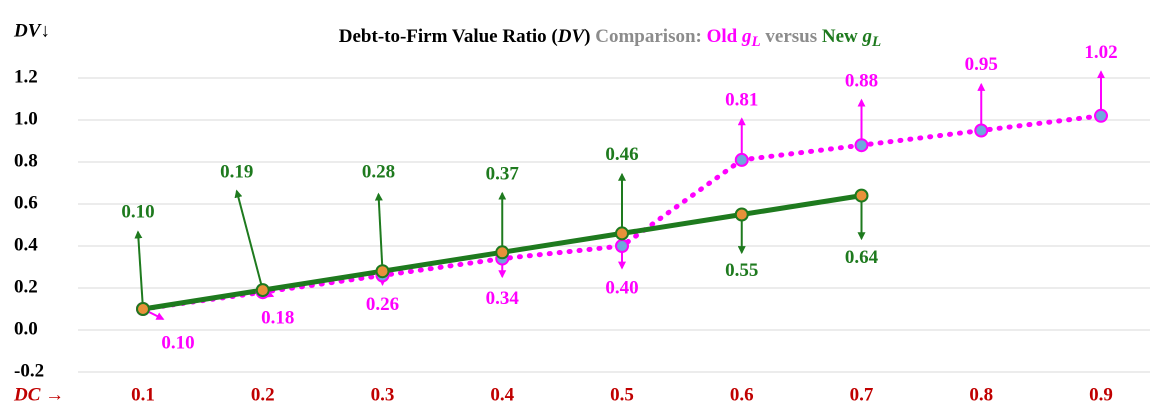 The height and width of the screenshot is (407, 1161). I want to click on x-tick-label: 0.8, so click(981, 394).